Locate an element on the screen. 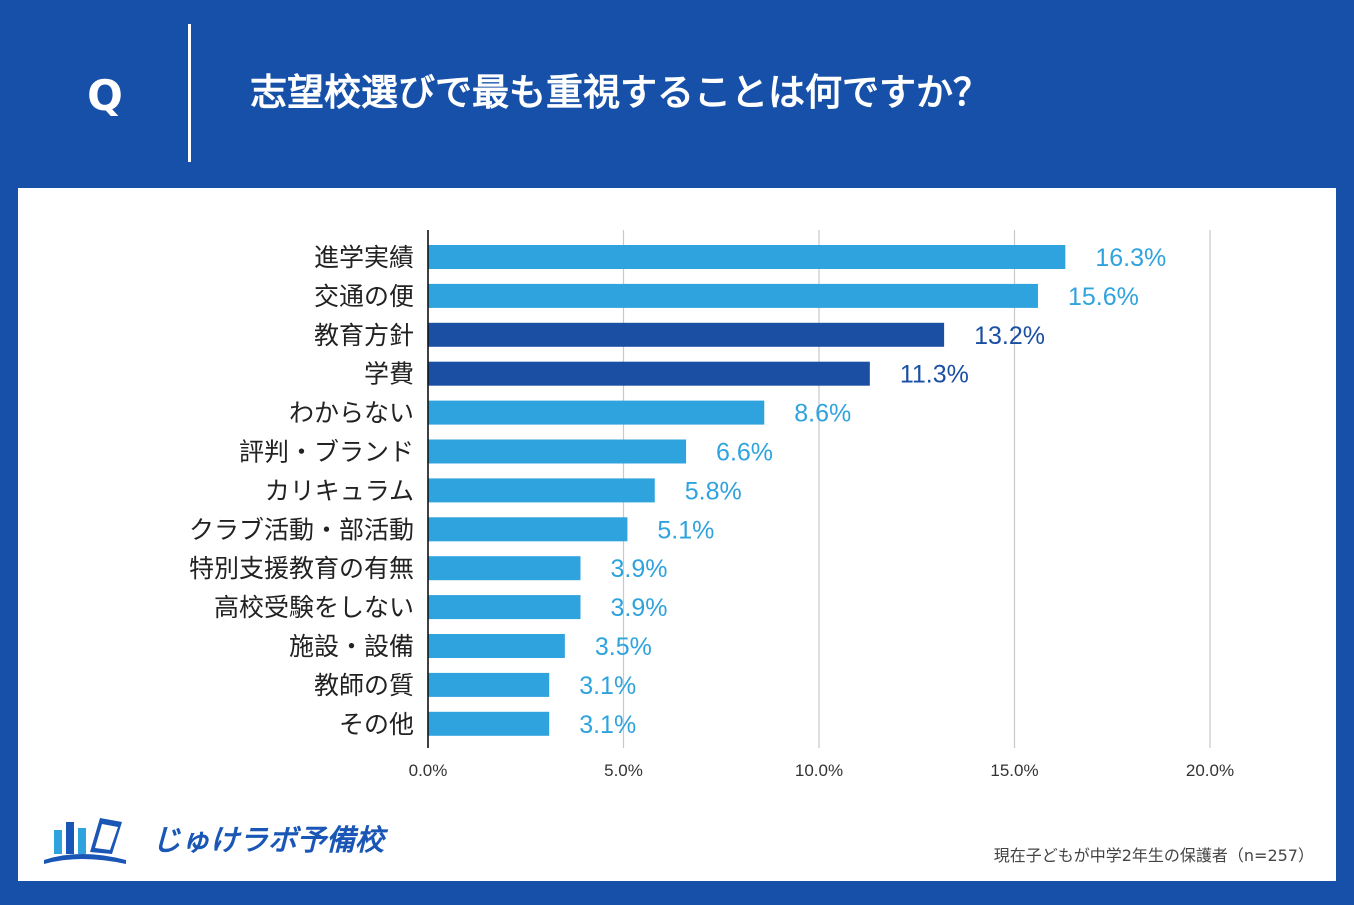  category-label: 教師の質 is located at coordinates (364, 685).